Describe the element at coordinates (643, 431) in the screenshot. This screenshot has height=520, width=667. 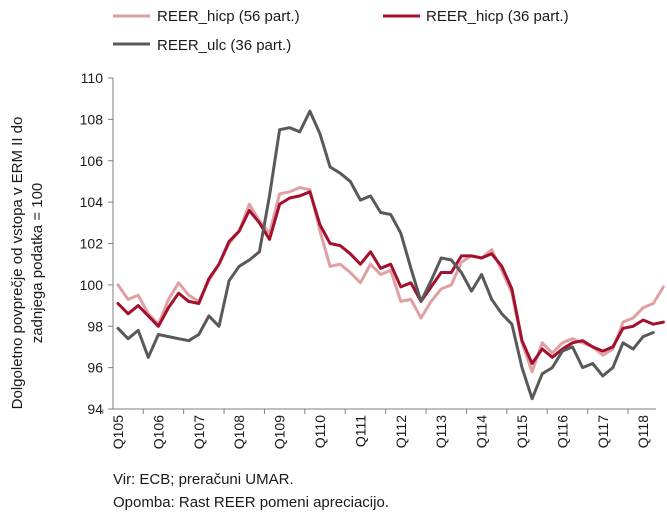
I see `x-tick-label: Q118` at that location.